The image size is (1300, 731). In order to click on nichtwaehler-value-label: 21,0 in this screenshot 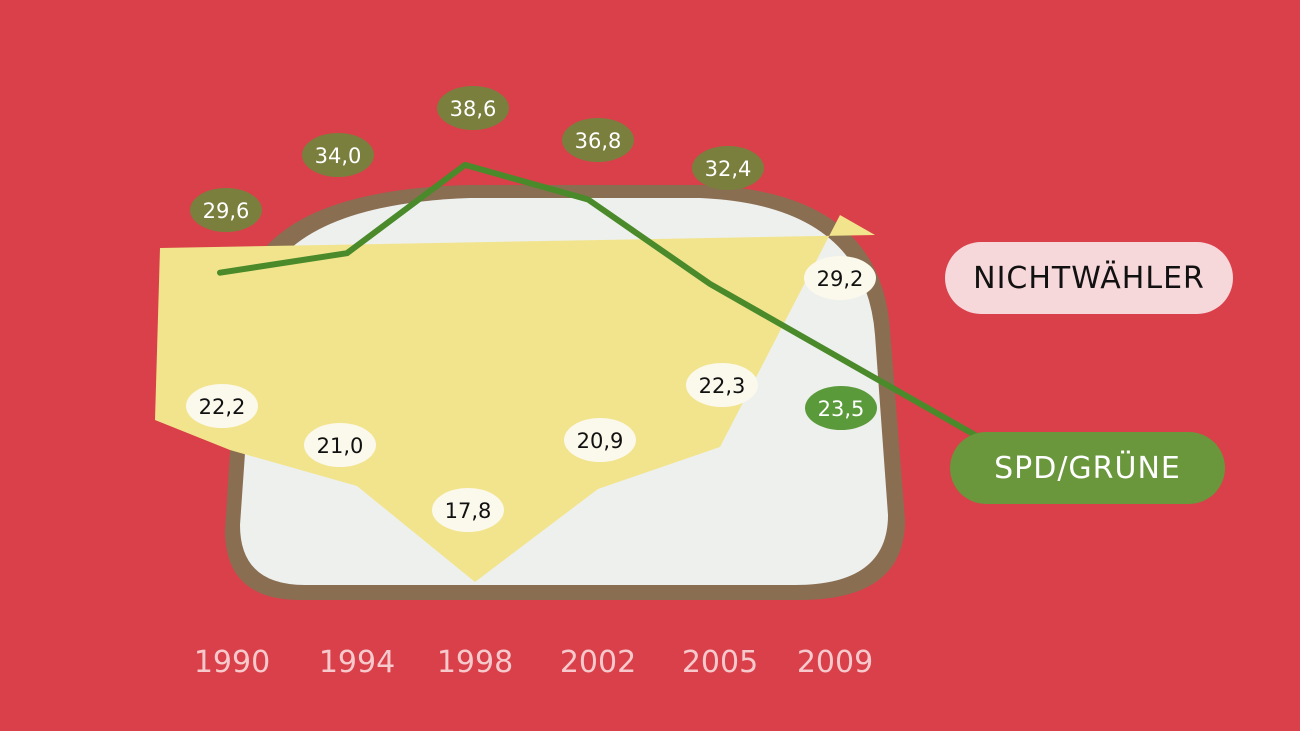, I will do `click(340, 445)`.